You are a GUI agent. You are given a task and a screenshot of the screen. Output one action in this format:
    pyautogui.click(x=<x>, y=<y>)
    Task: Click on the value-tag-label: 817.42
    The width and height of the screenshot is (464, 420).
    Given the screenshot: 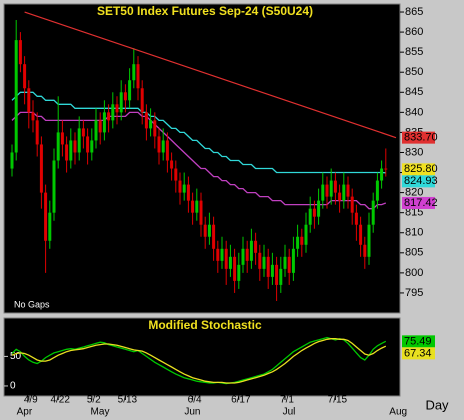 What is the action you would take?
    pyautogui.click(x=421, y=203)
    